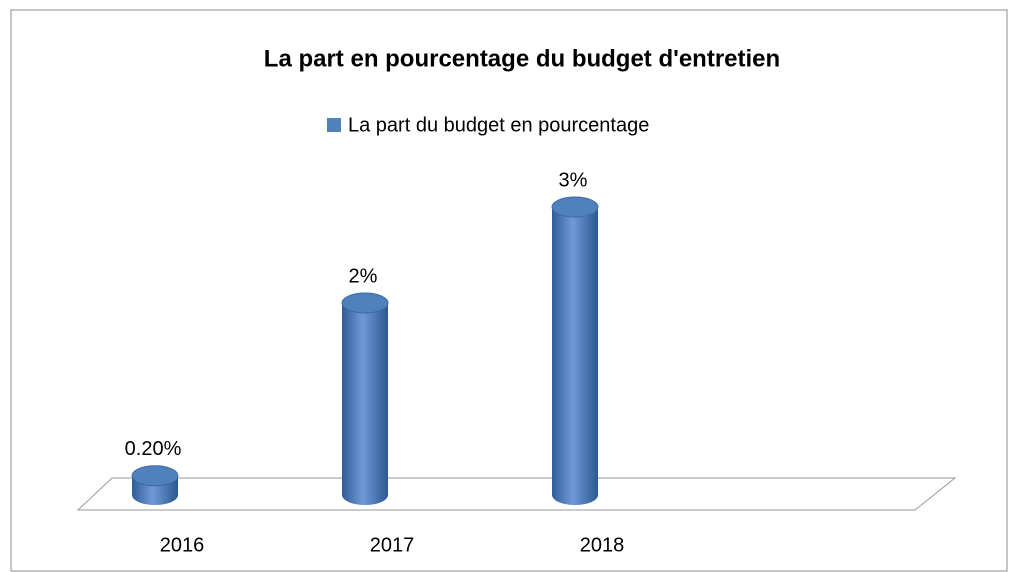 The width and height of the screenshot is (1010, 572). I want to click on legend-label: La part du budget en pourcentage, so click(498, 125).